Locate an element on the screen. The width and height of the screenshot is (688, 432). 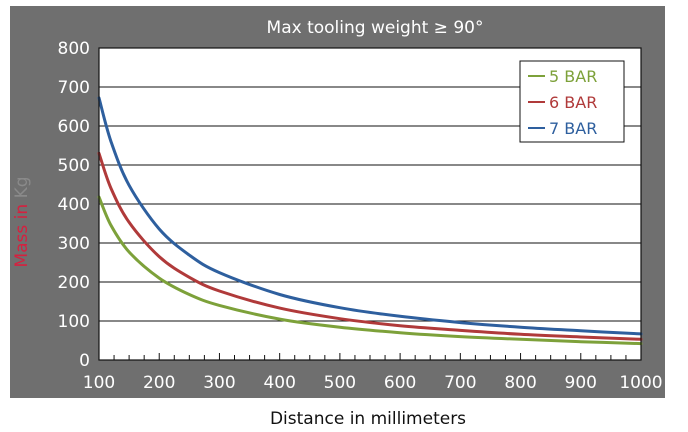
y-tick-label: 500 is located at coordinates (74, 166).